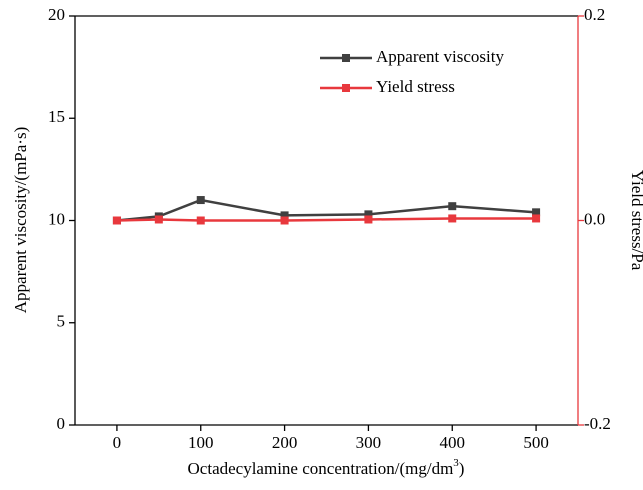  What do you see at coordinates (56, 116) in the screenshot?
I see `y-tick-label: 15` at bounding box center [56, 116].